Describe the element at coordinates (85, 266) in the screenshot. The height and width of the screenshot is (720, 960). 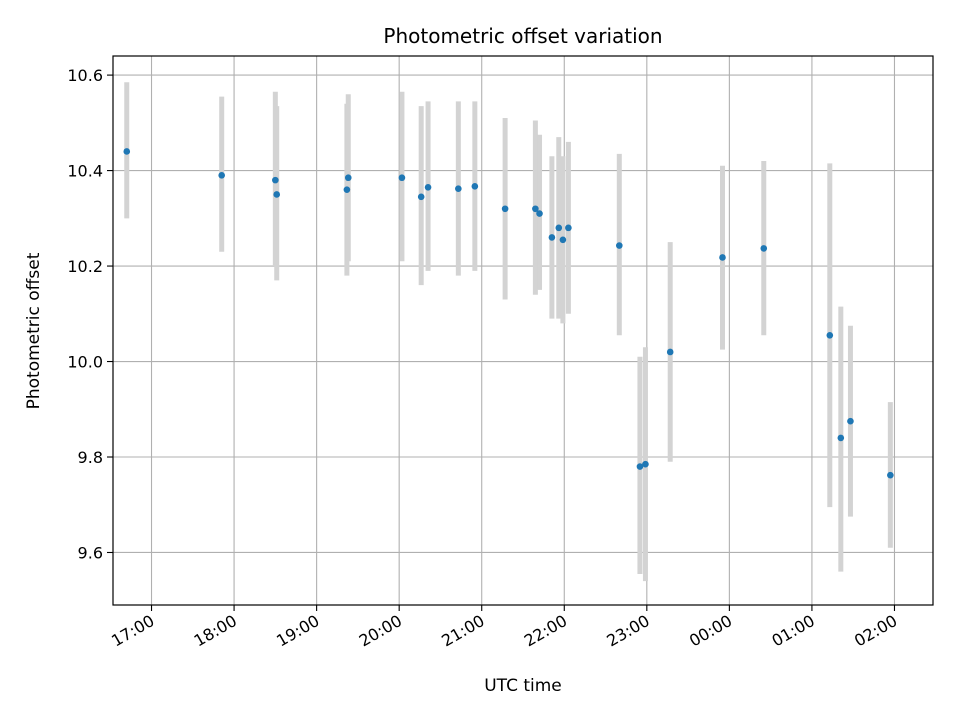
I see `y-tick-label: 10.2` at that location.